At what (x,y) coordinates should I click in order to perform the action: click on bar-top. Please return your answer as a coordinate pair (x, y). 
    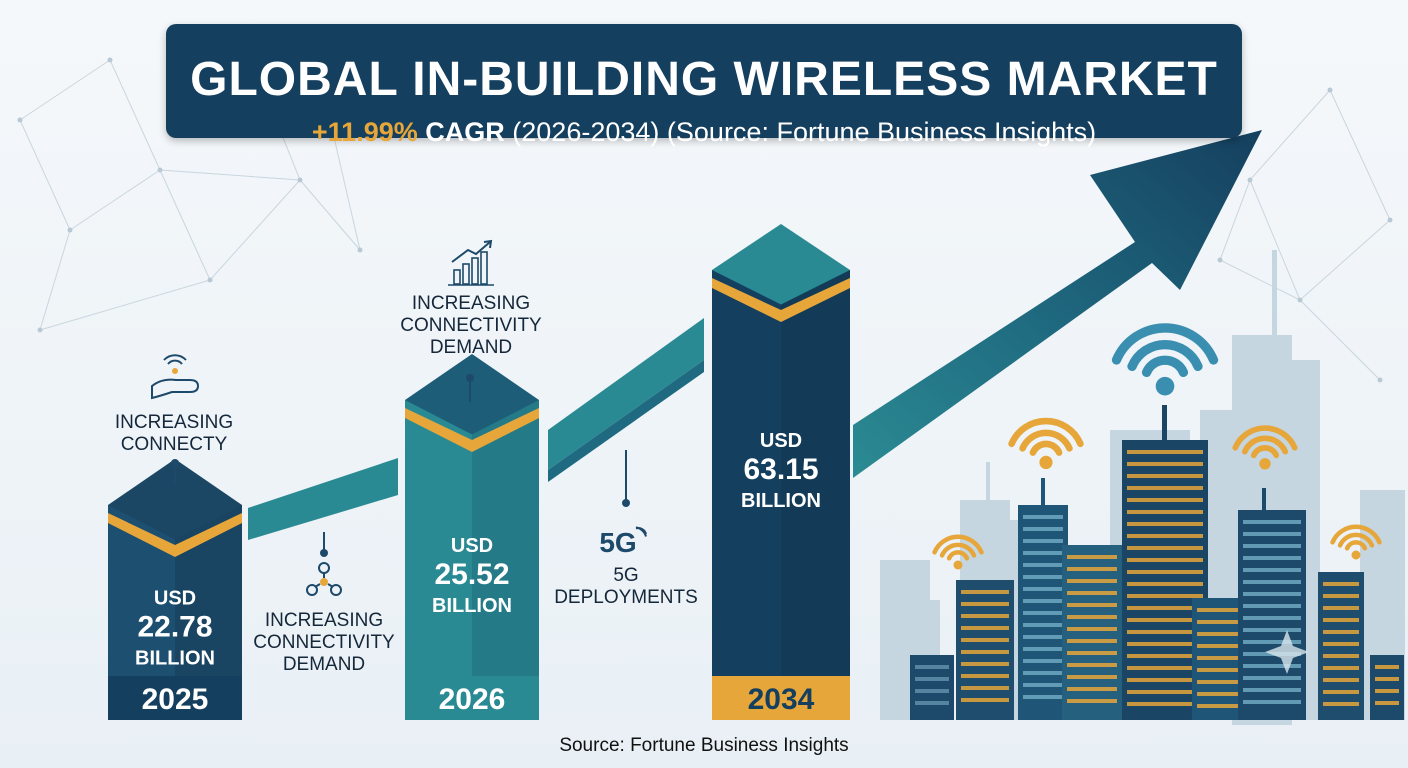
    Looking at the image, I should click on (781, 264).